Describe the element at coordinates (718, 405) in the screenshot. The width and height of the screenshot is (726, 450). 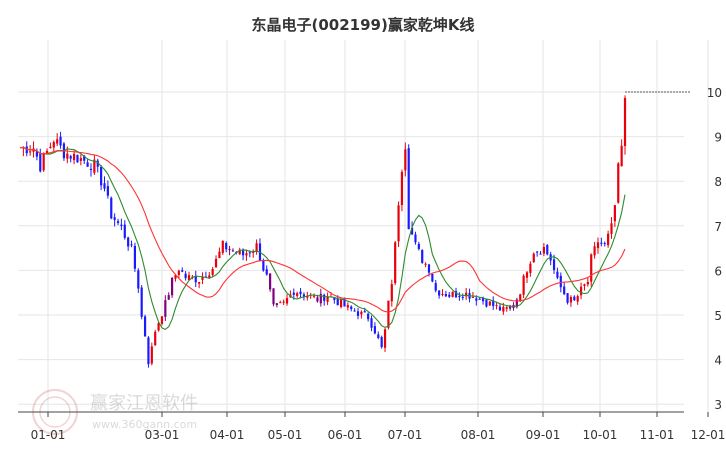
I see `y-tick-label: 3` at that location.